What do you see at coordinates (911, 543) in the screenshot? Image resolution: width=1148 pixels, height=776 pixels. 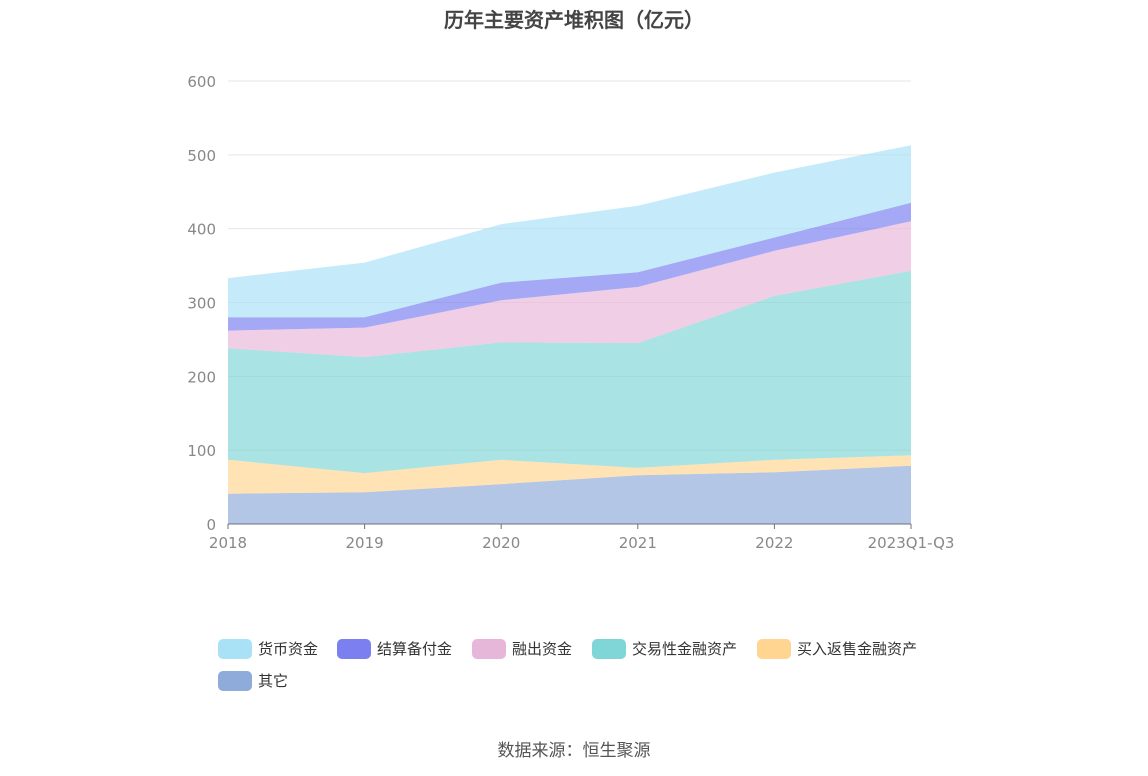 I see `x-tick-label: 2023Q1-Q3` at bounding box center [911, 543].